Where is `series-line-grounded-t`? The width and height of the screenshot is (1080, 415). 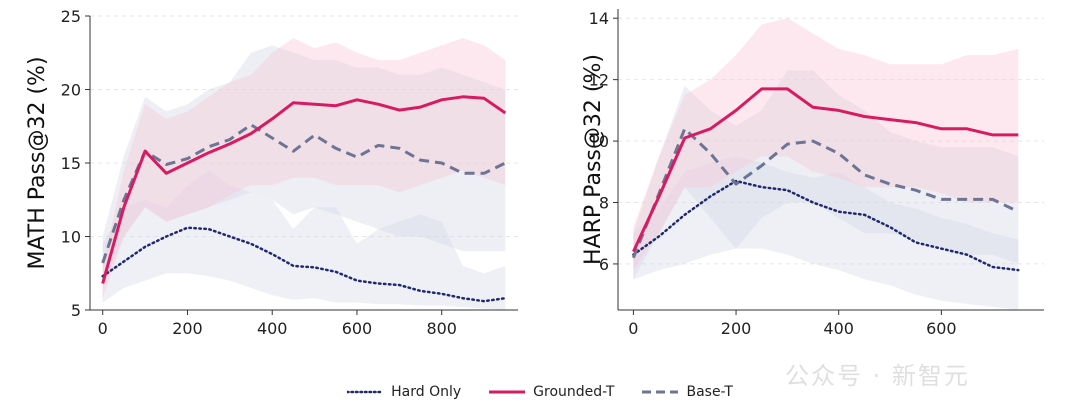 series-line-grounded-t is located at coordinates (825, 170).